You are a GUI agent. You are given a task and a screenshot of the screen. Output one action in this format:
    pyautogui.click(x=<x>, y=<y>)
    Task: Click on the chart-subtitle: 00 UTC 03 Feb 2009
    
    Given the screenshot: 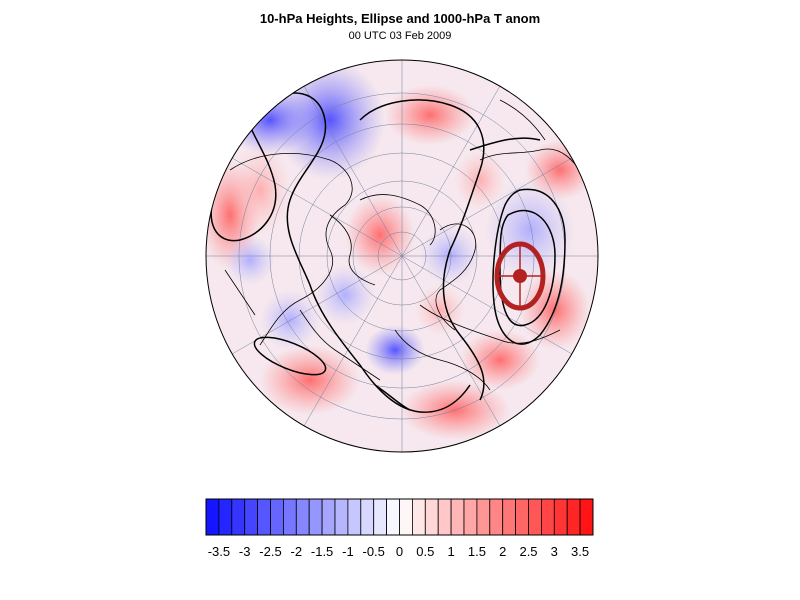 What is the action you would take?
    pyautogui.click(x=400, y=36)
    